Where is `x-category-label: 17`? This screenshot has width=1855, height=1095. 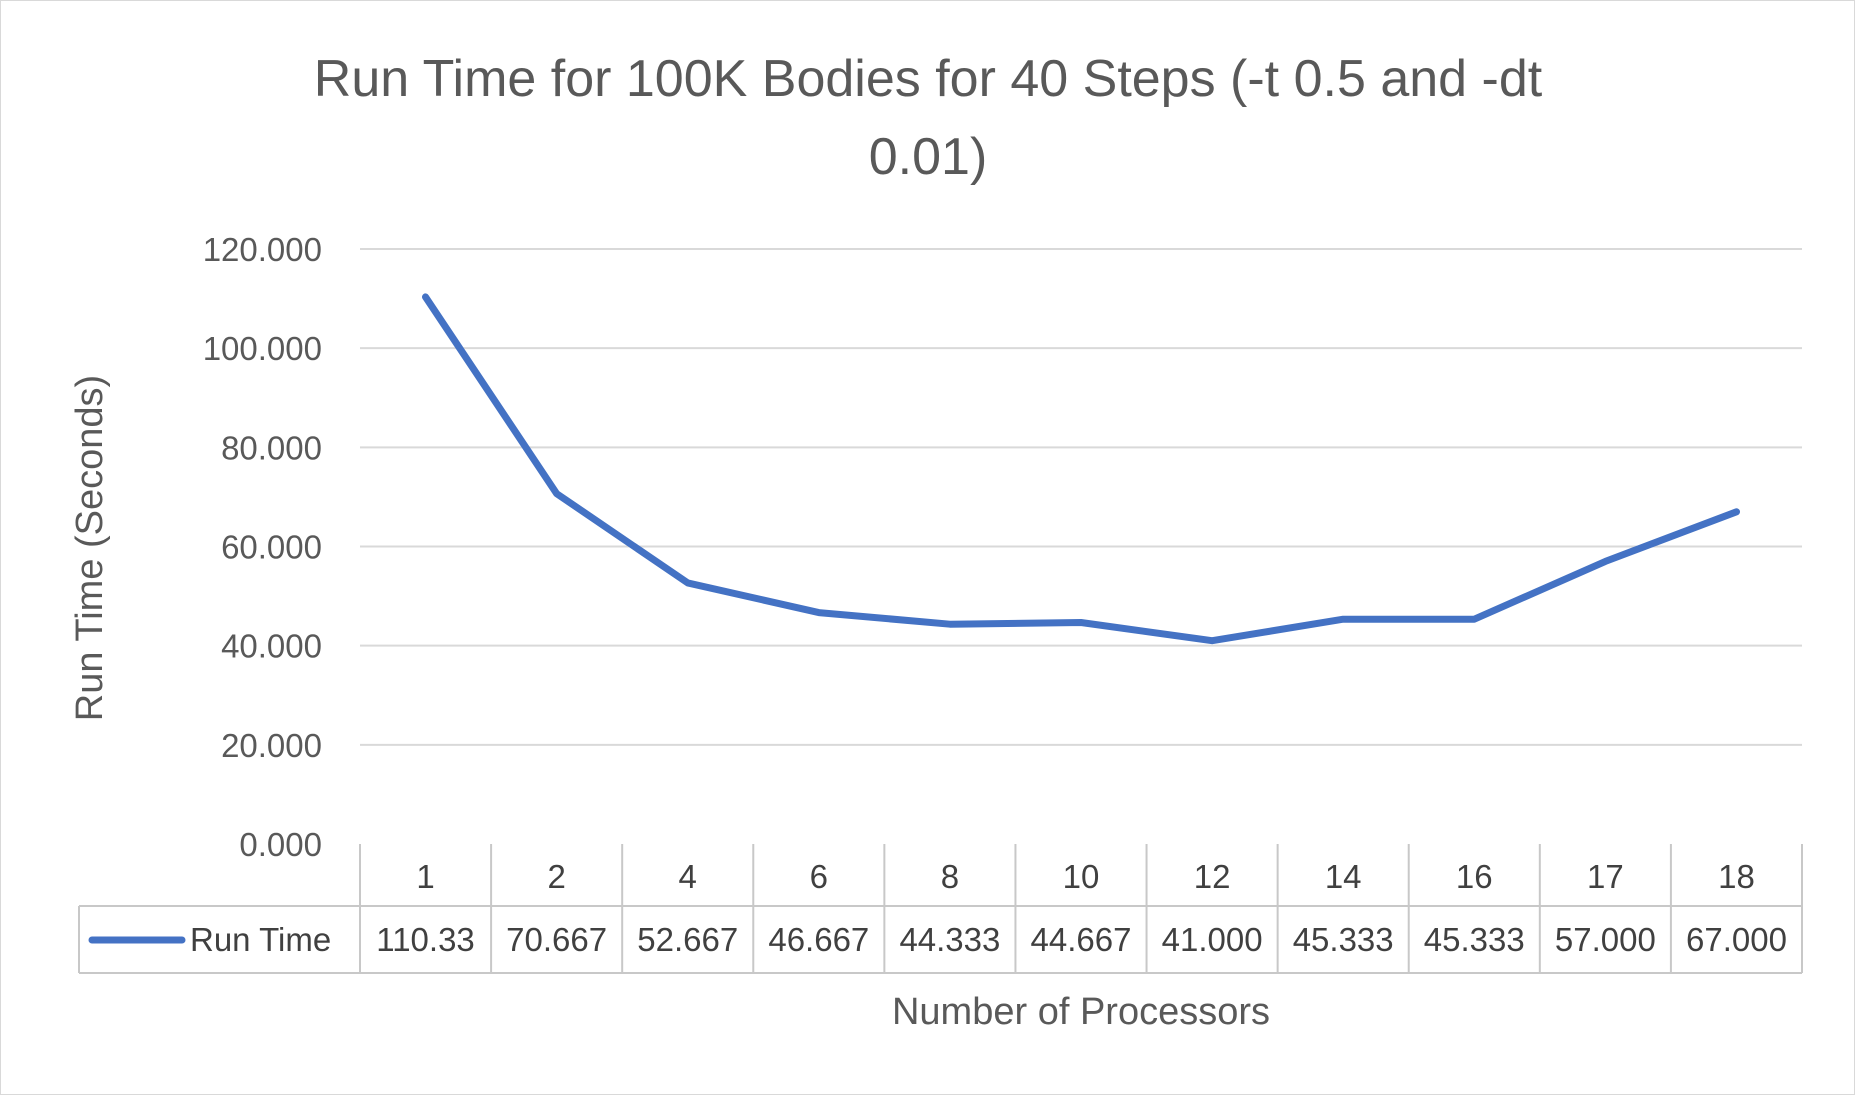
x-category-label: 17 is located at coordinates (1605, 876).